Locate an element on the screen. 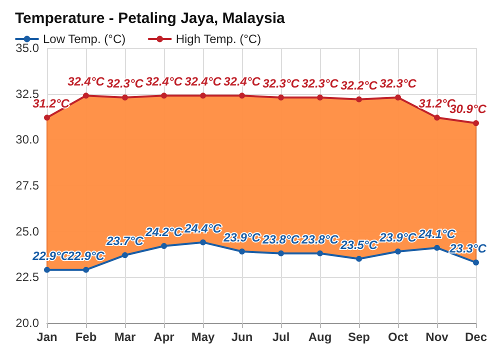 This screenshot has height=350, width=500. data-label: 24.2°C is located at coordinates (163, 232).